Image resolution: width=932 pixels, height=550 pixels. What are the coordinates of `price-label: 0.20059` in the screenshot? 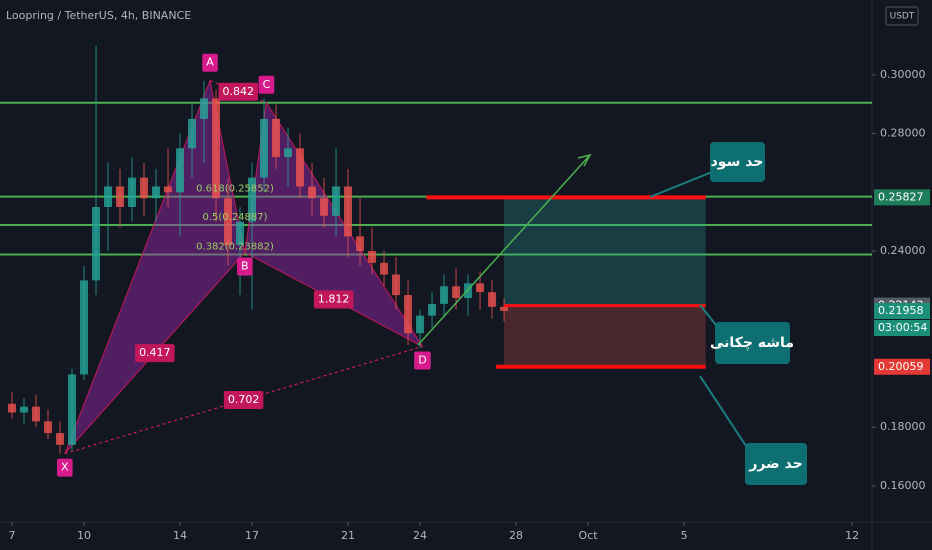 It's located at (901, 366).